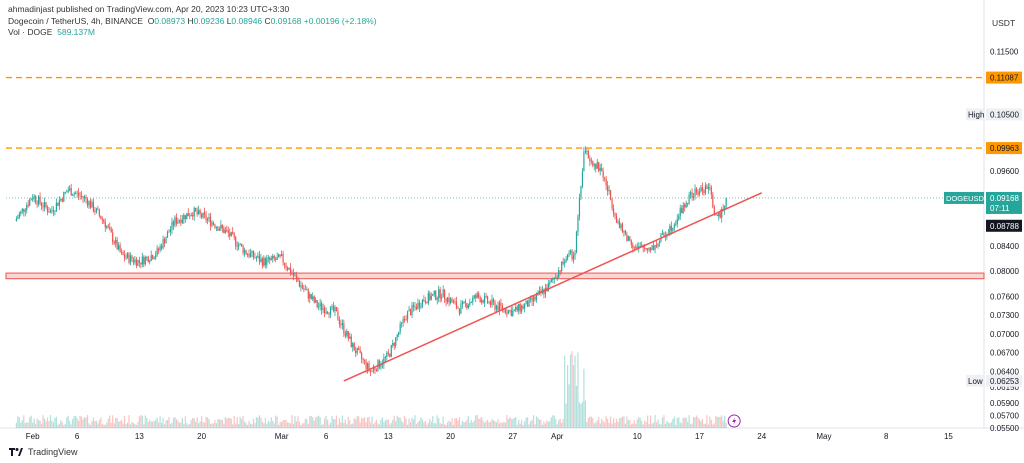 Image resolution: width=1024 pixels, height=463 pixels. Describe the element at coordinates (495, 276) in the screenshot. I see `support-zone` at that location.